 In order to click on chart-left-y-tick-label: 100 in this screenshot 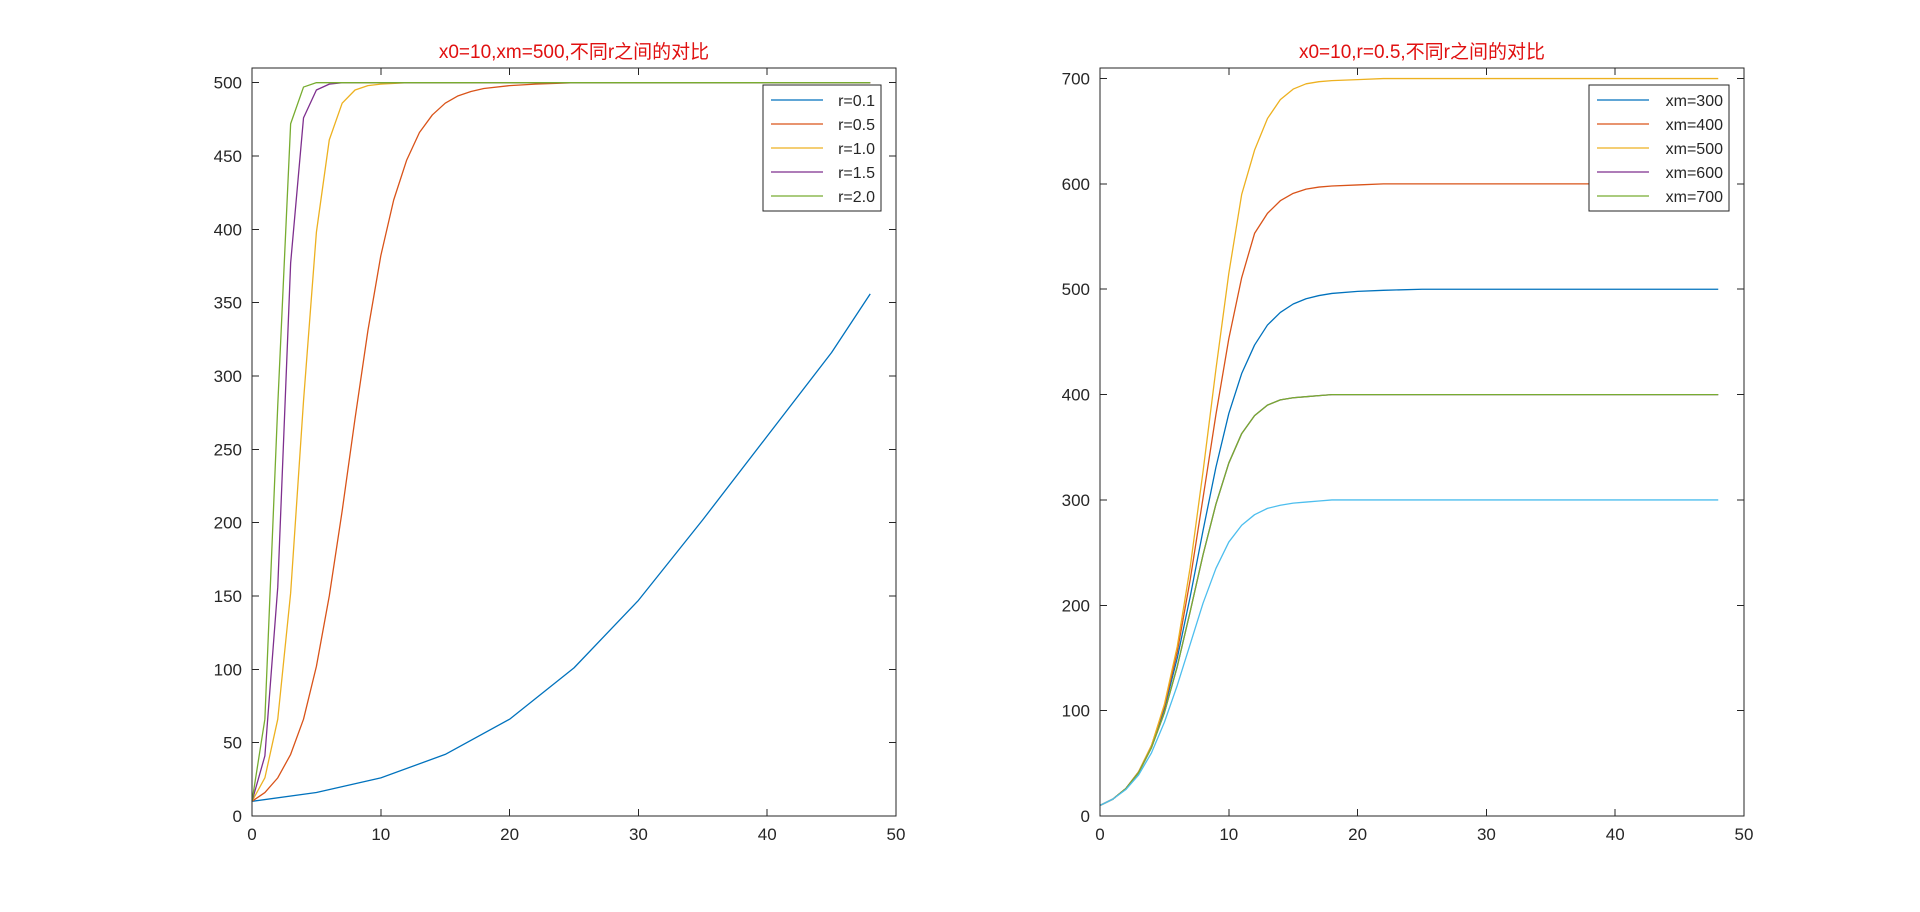, I will do `click(228, 669)`.